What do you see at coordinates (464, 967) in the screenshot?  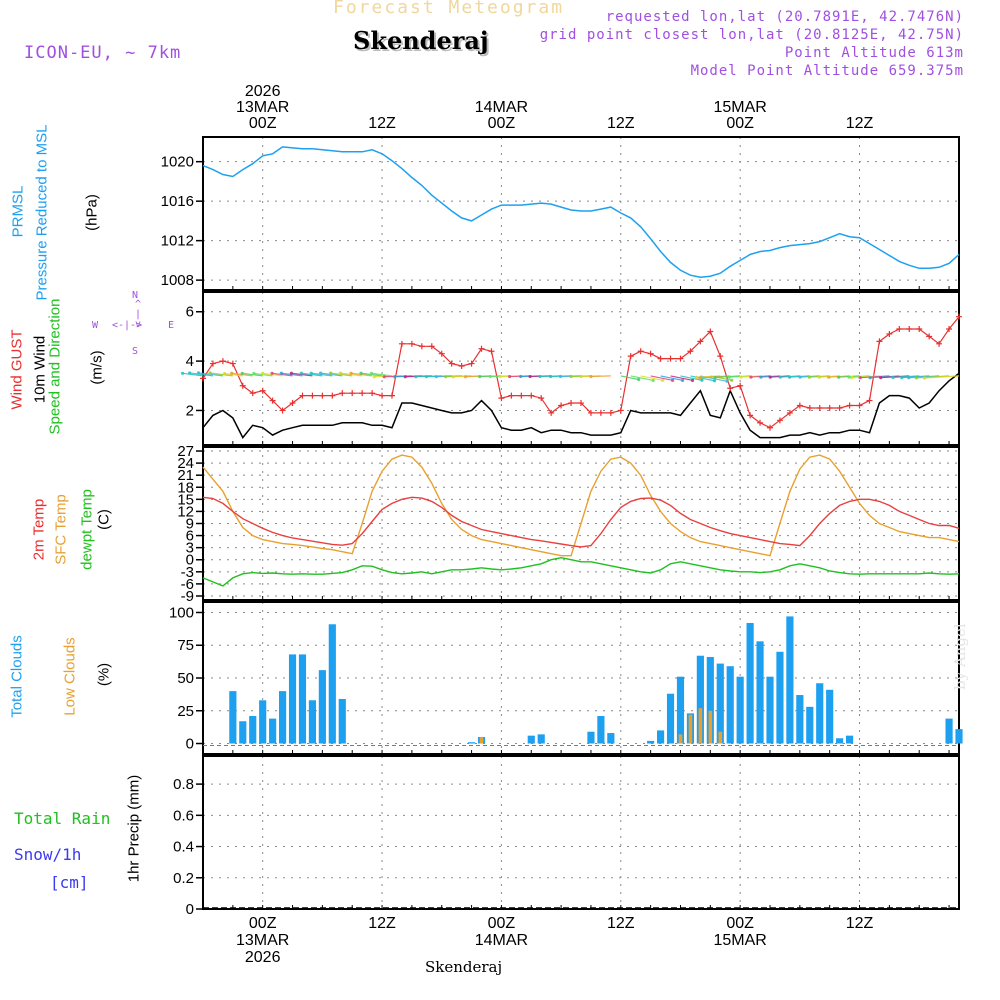 I see `footer-location: Skenderaj` at bounding box center [464, 967].